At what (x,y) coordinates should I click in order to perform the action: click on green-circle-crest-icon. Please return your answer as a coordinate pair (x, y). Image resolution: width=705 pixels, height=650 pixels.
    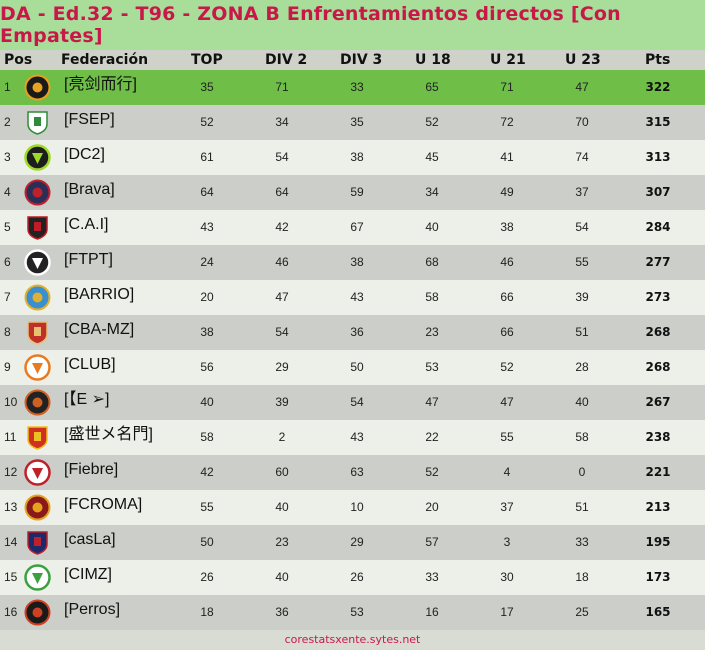
    Looking at the image, I should click on (37, 577).